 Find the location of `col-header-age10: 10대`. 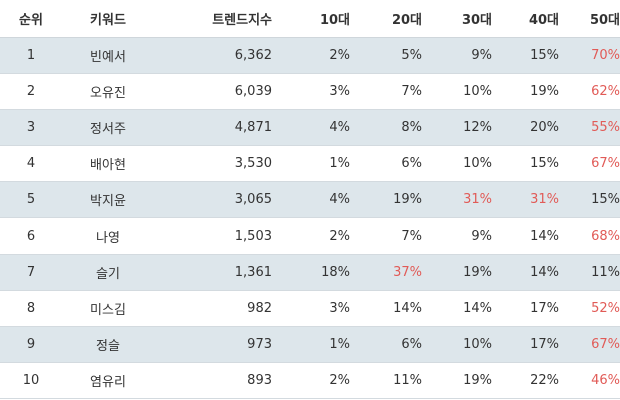

col-header-age10: 10대 is located at coordinates (311, 19).